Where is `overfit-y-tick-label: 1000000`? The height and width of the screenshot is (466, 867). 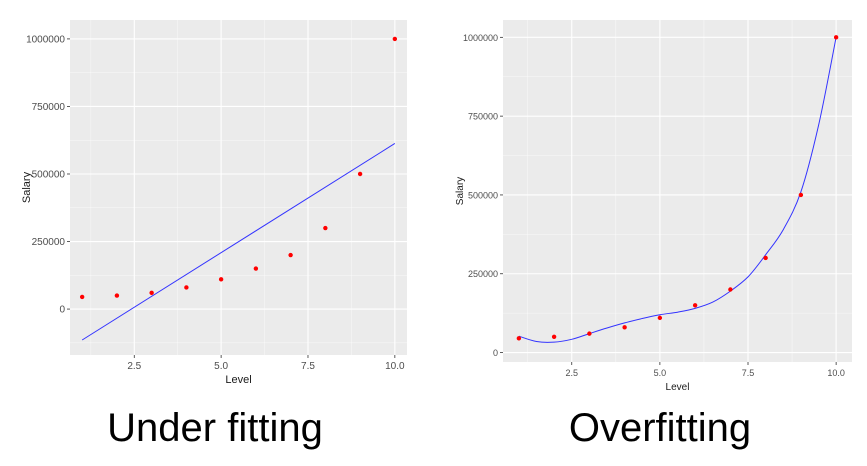 overfit-y-tick-label: 1000000 is located at coordinates (480, 38).